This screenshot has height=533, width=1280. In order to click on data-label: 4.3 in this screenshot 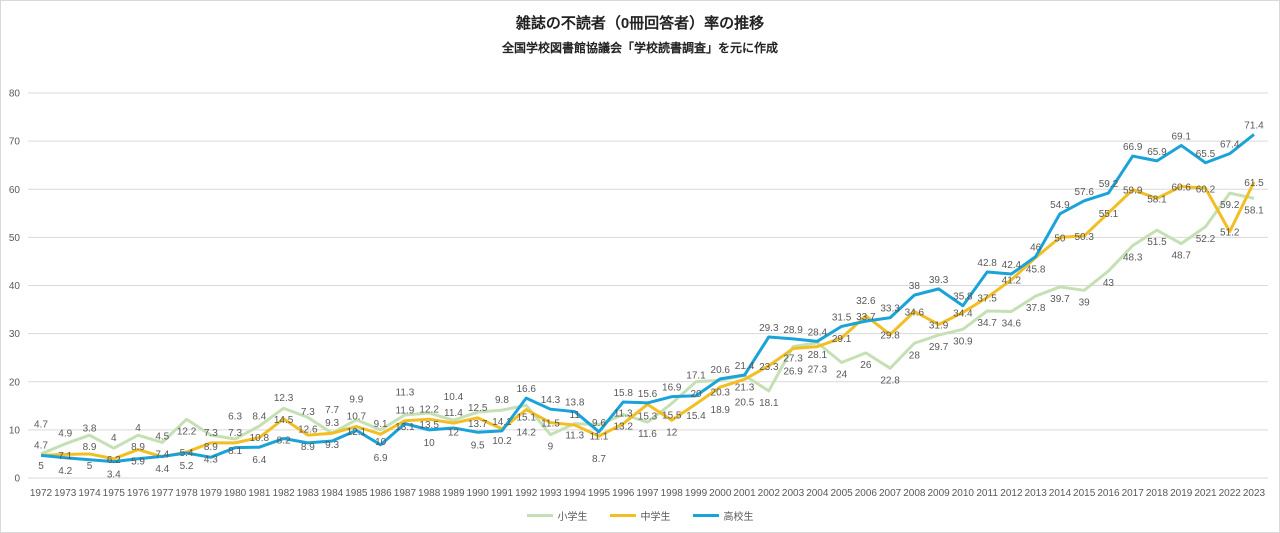, I will do `click(211, 459)`.